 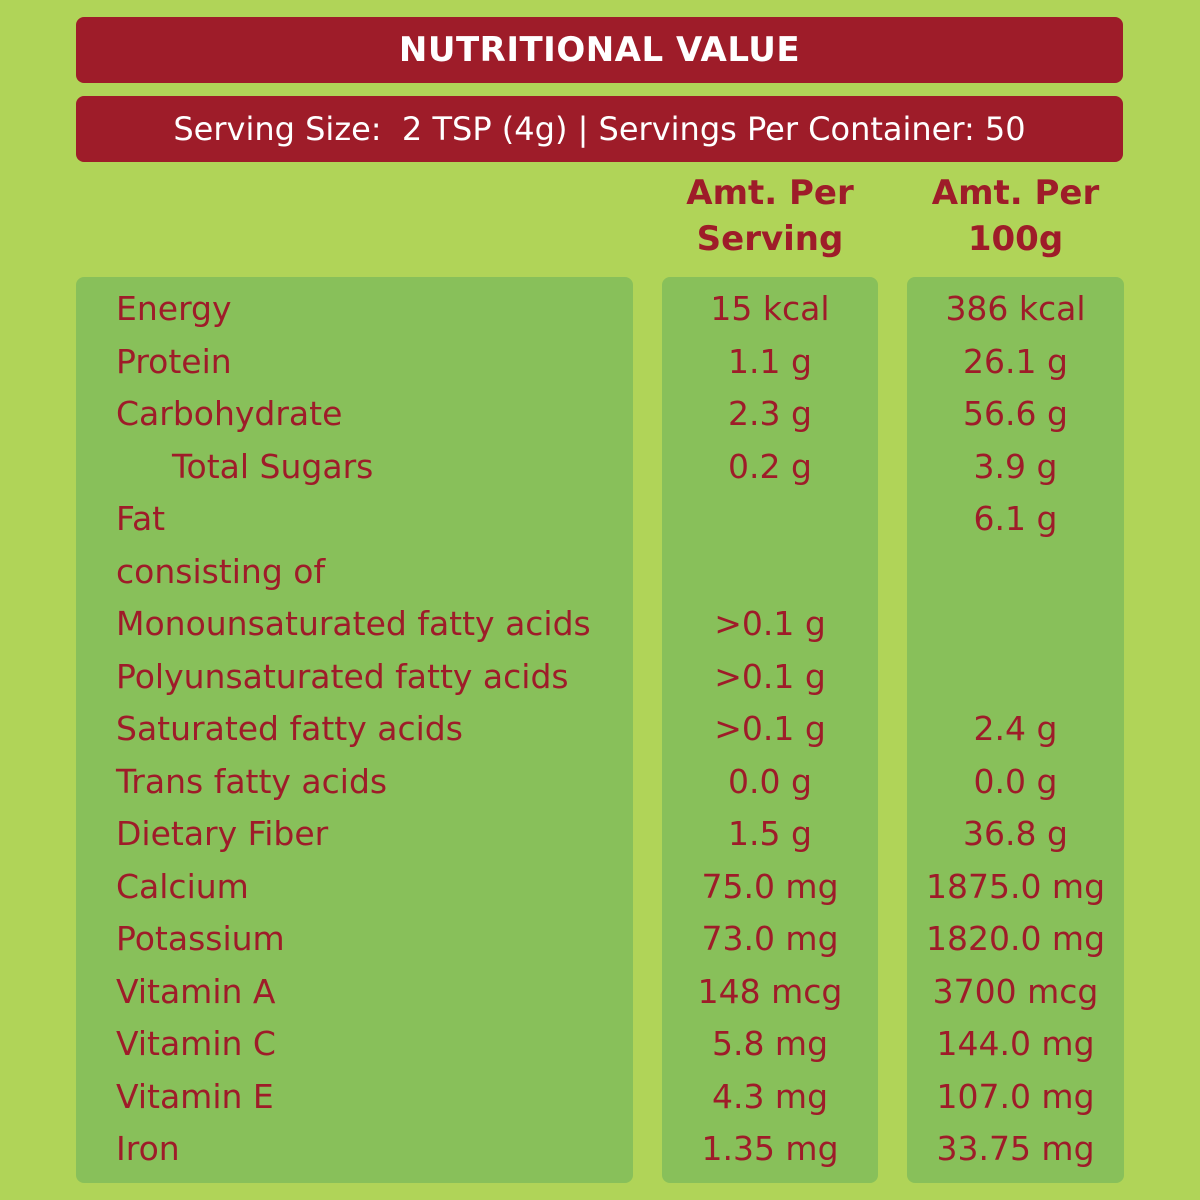 I want to click on nutrient-name: Vitamin C, so click(x=196, y=1043).